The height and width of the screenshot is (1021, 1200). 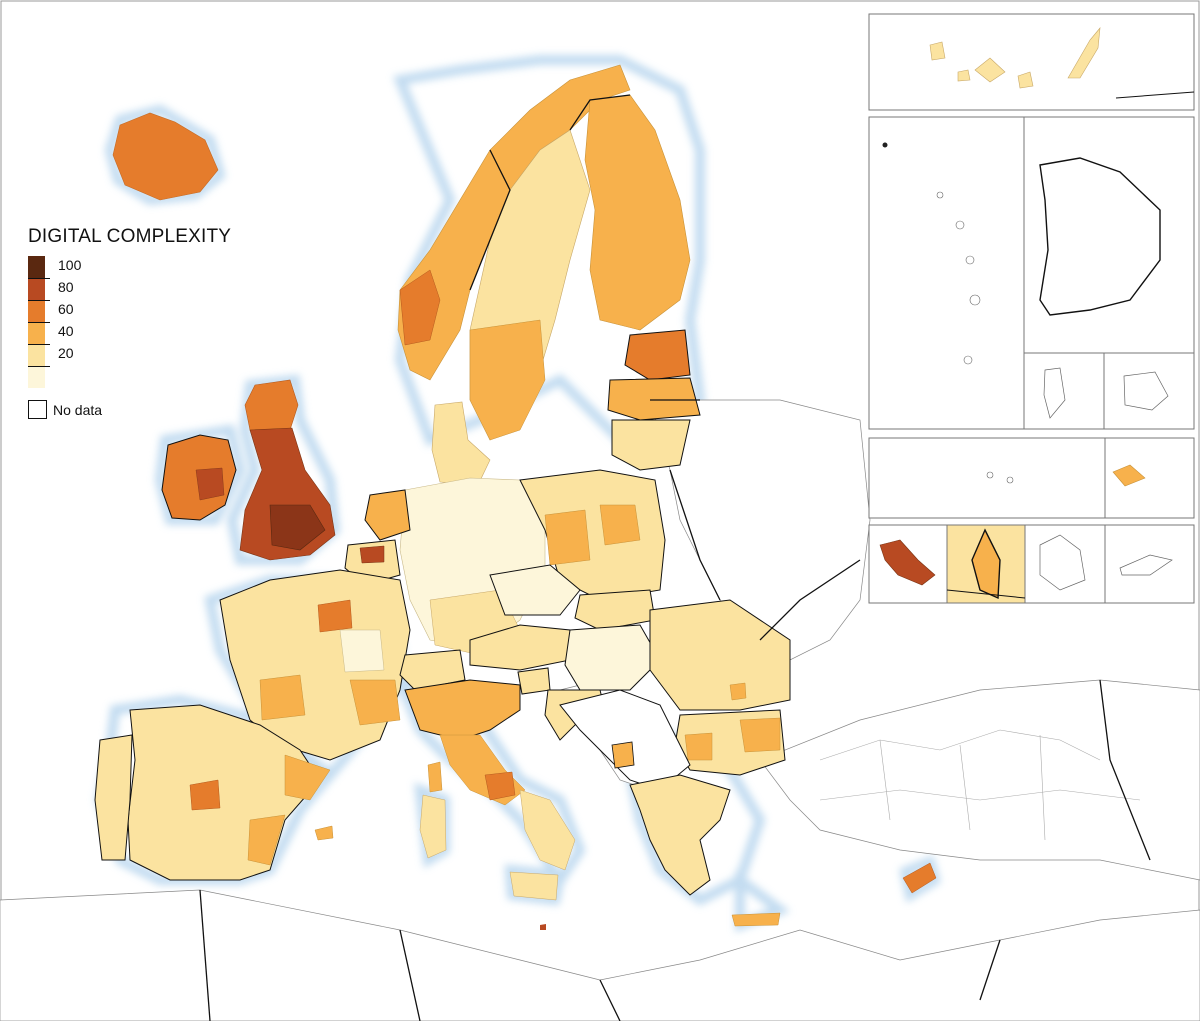 I want to click on balearics-region, so click(x=324, y=833).